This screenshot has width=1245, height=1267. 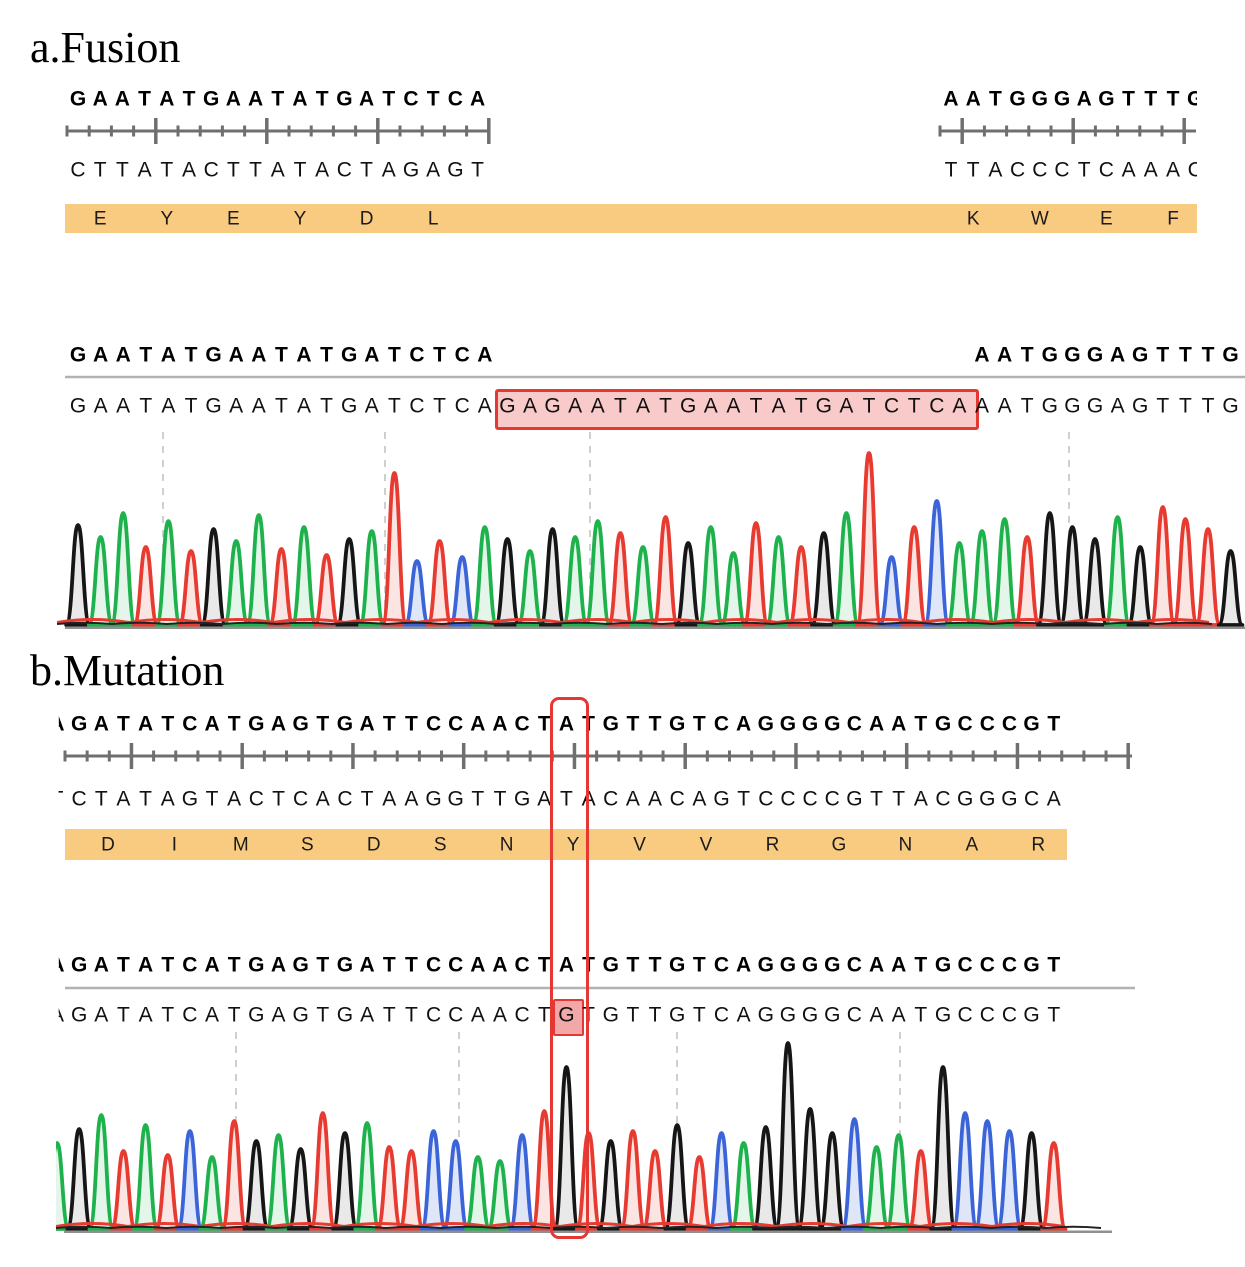 I want to click on panel-a-title: a.Fusion, so click(x=105, y=47).